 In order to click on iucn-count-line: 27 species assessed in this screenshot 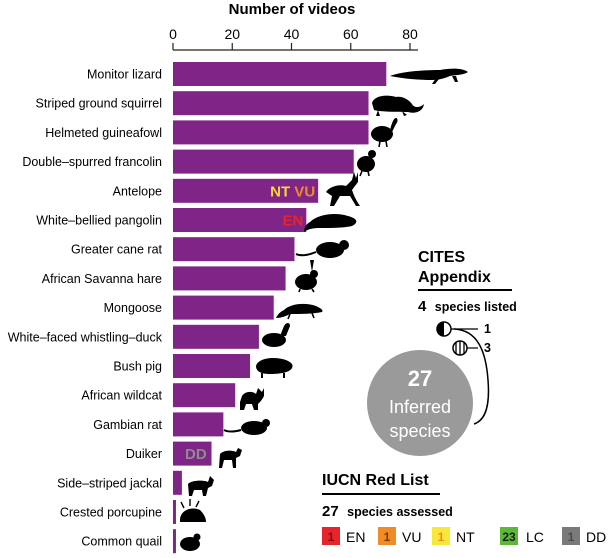, I will do `click(387, 511)`.